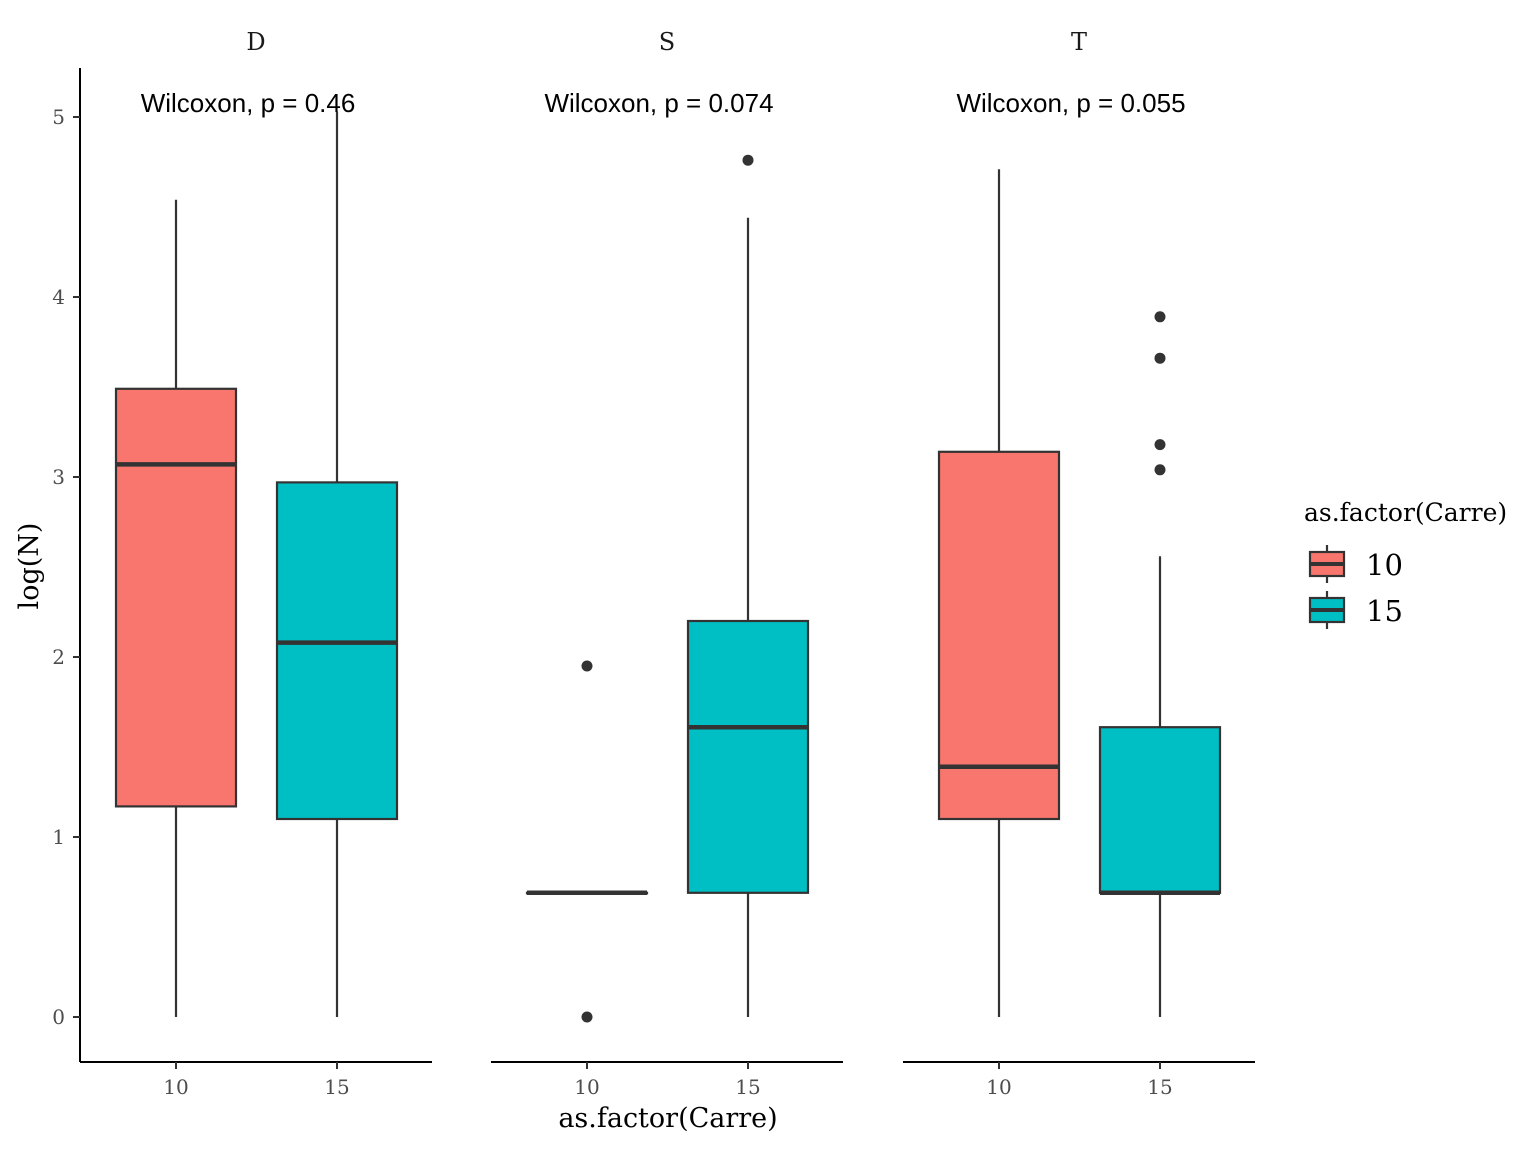 Image resolution: width=1536 pixels, height=1152 pixels. What do you see at coordinates (658, 103) in the screenshot?
I see `wilcoxon-annotation: Wilcoxon, p = 0.074` at bounding box center [658, 103].